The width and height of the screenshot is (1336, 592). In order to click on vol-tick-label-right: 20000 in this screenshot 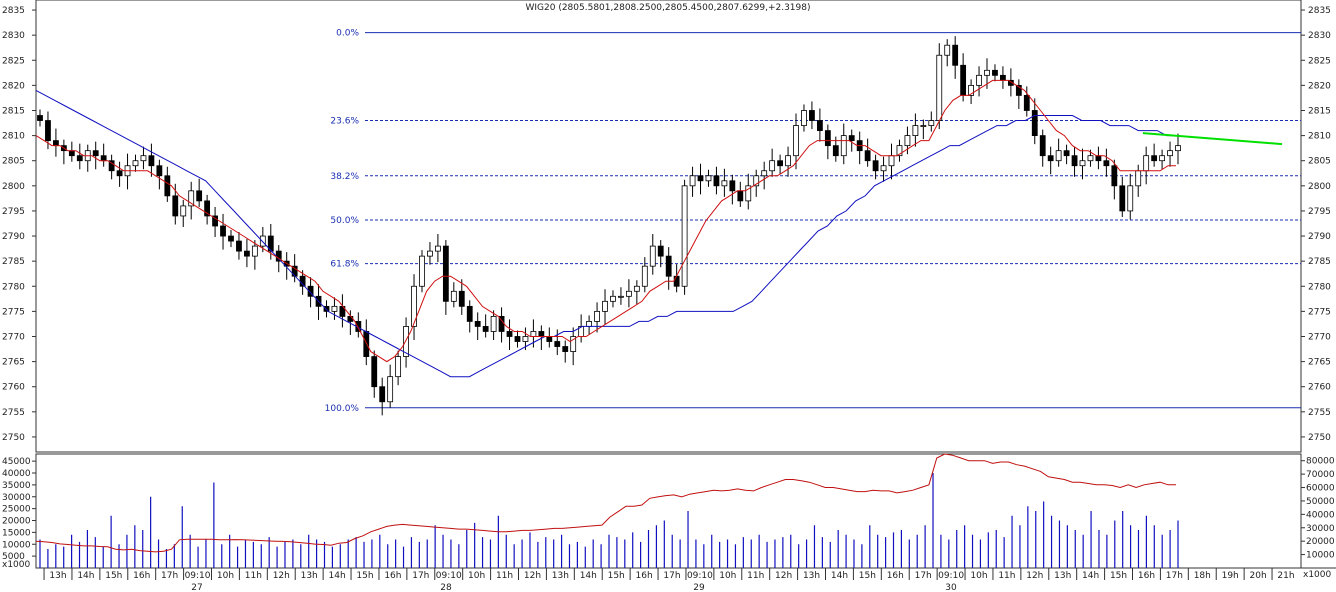, I will do `click(1320, 542)`.